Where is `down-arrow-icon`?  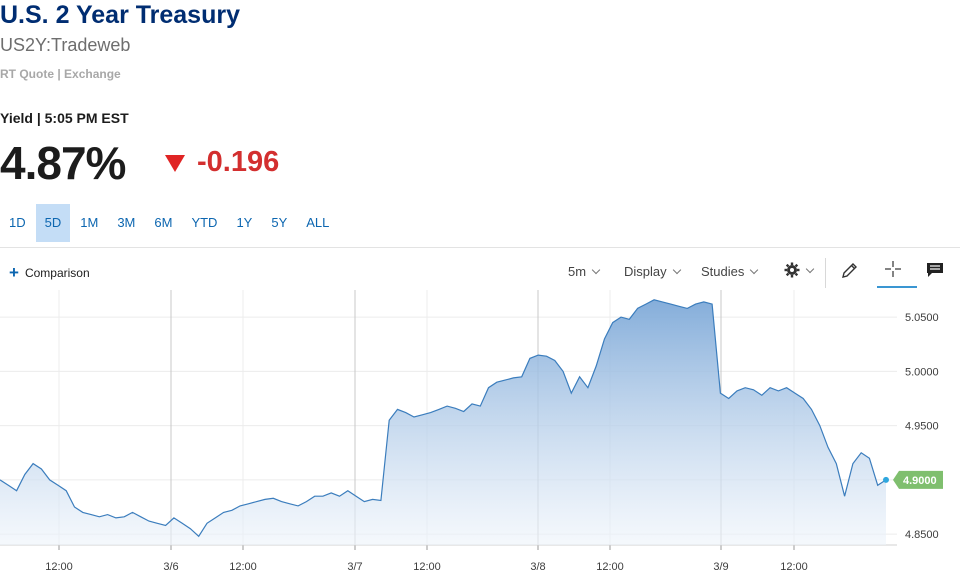
down-arrow-icon is located at coordinates (175, 163).